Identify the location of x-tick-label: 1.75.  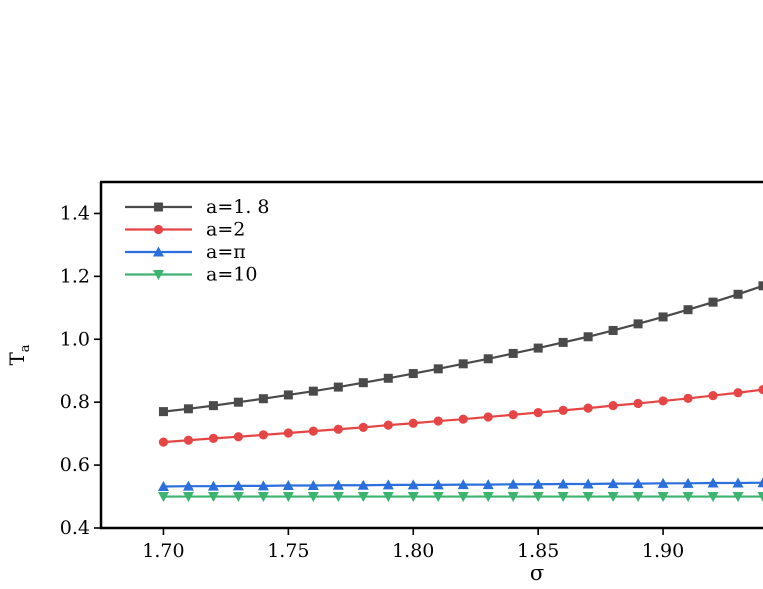
(288, 551).